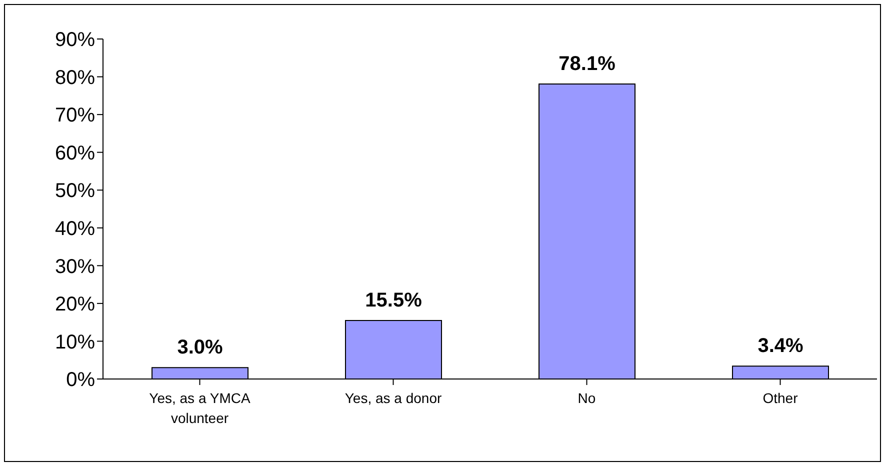 This screenshot has width=883, height=466. Describe the element at coordinates (75, 191) in the screenshot. I see `y-tick-label: 50%` at that location.